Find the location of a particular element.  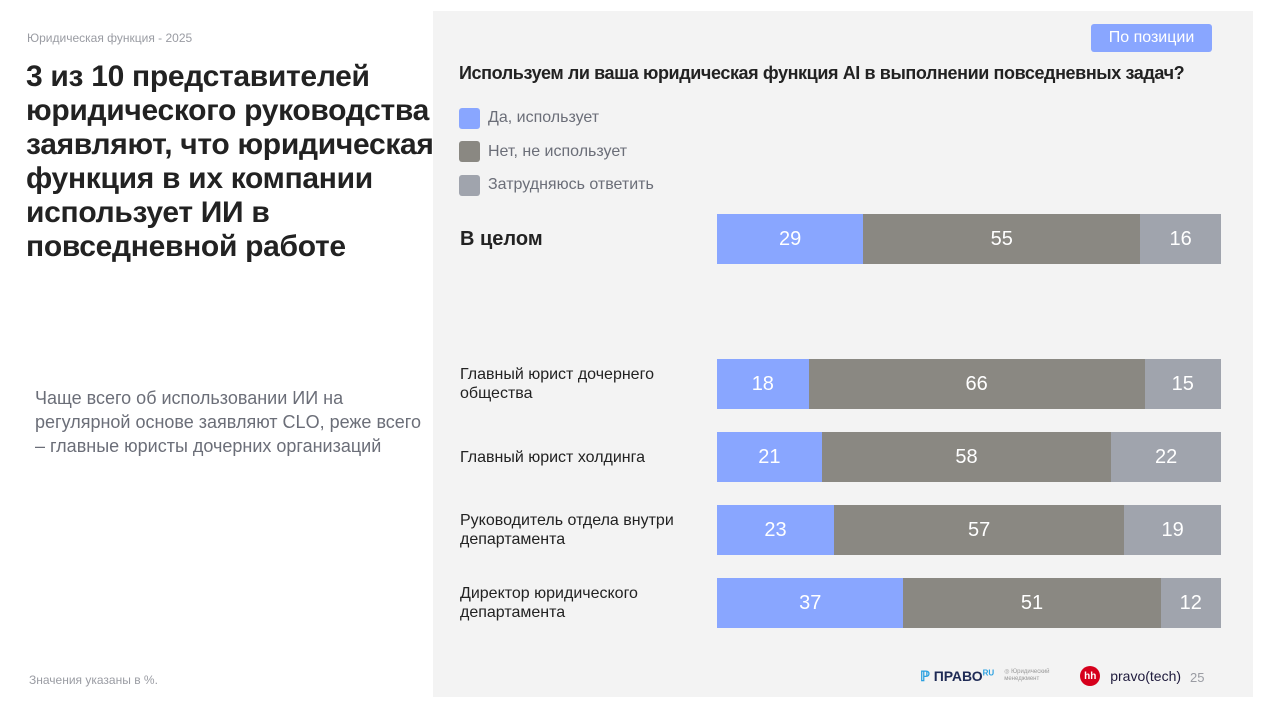

page-number: 25 is located at coordinates (1197, 677).